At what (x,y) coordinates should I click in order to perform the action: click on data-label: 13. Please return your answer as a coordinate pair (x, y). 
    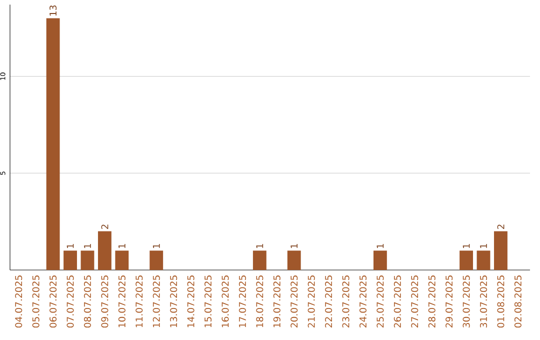
    Looking at the image, I should click on (53, 11).